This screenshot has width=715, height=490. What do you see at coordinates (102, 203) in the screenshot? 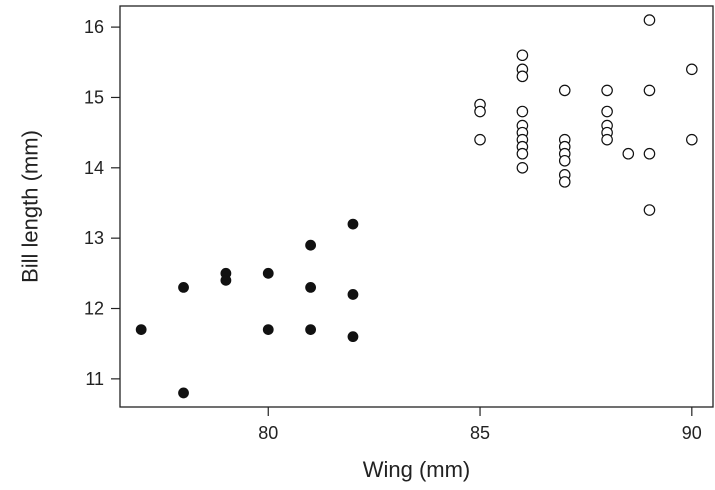
I see `y-axis: 11 12 13 14 15 16` at bounding box center [102, 203].